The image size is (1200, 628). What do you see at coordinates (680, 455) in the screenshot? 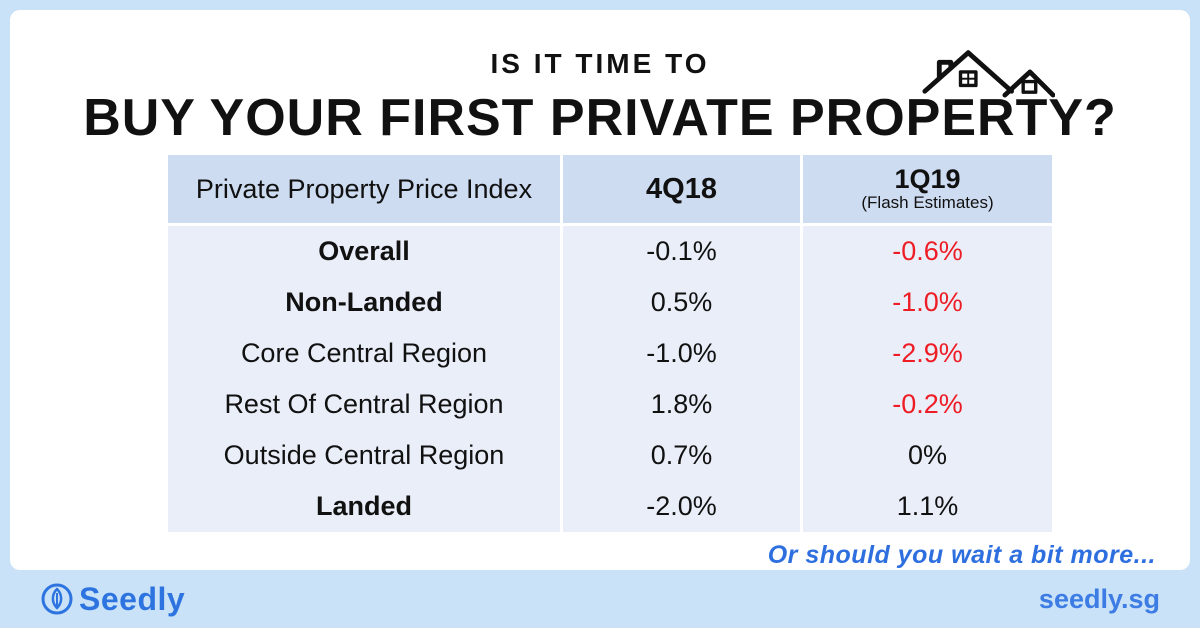
I see `value-4q18: 0.7%` at bounding box center [680, 455].